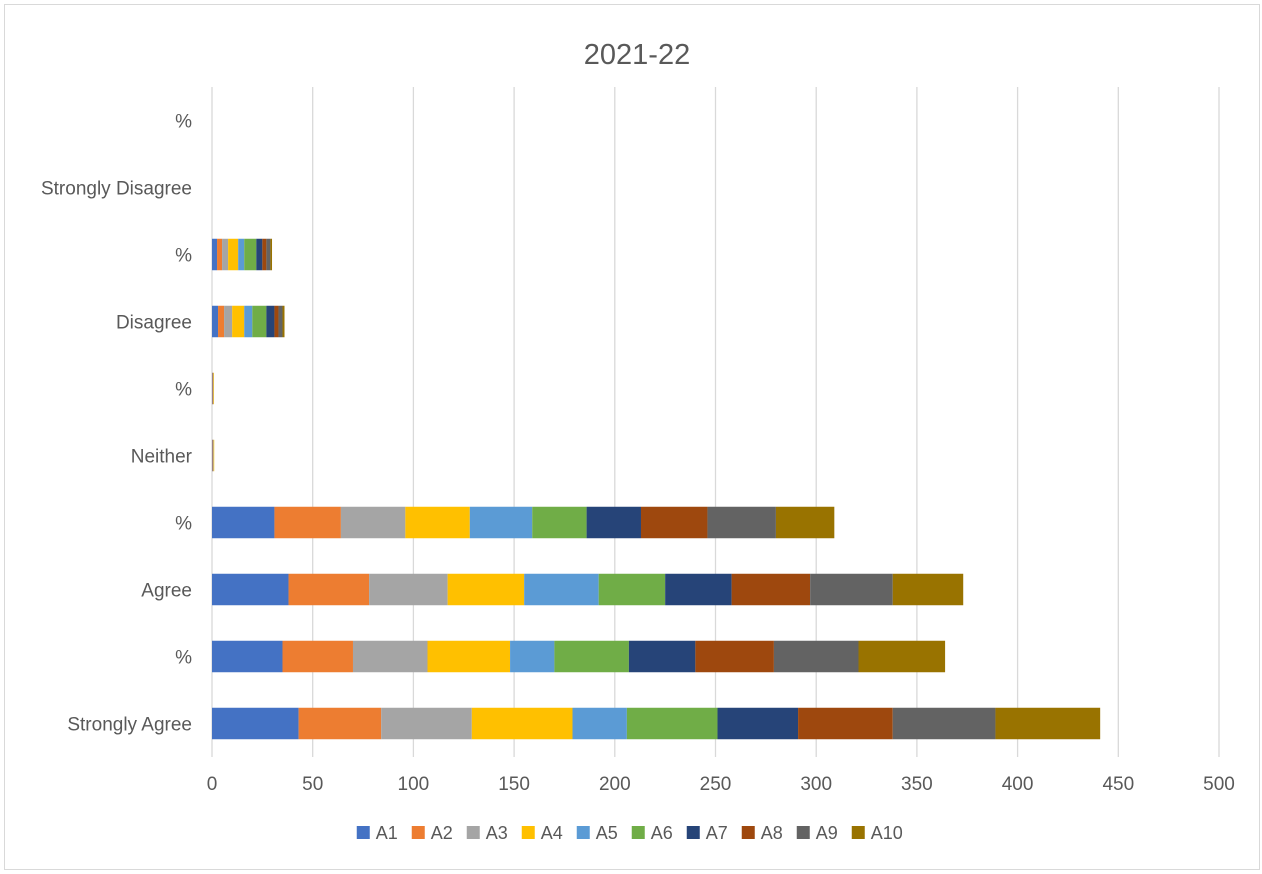  What do you see at coordinates (414, 784) in the screenshot?
I see `x-tick-label: 100` at bounding box center [414, 784].